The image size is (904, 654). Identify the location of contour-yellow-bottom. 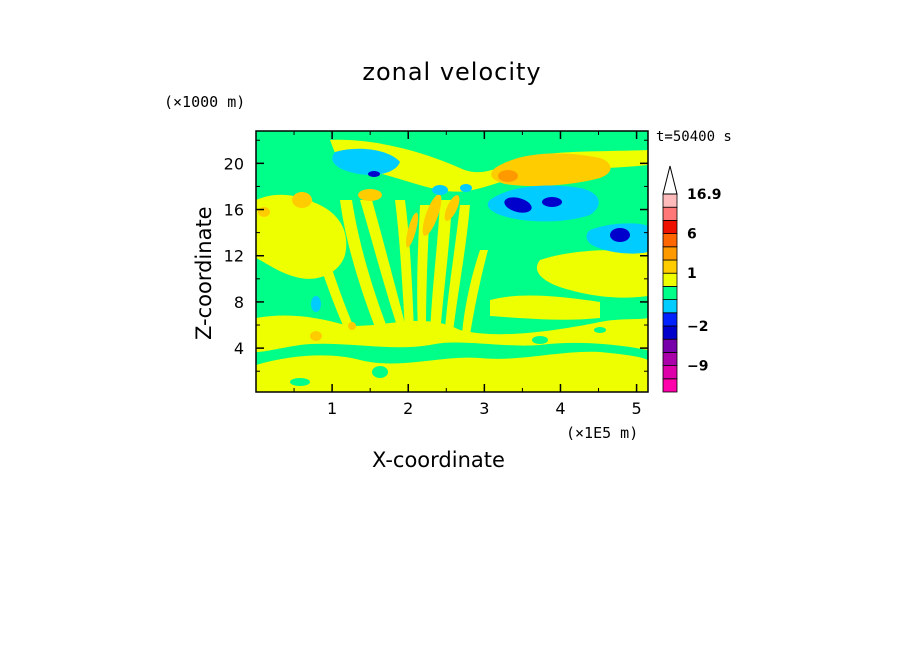
(452, 380).